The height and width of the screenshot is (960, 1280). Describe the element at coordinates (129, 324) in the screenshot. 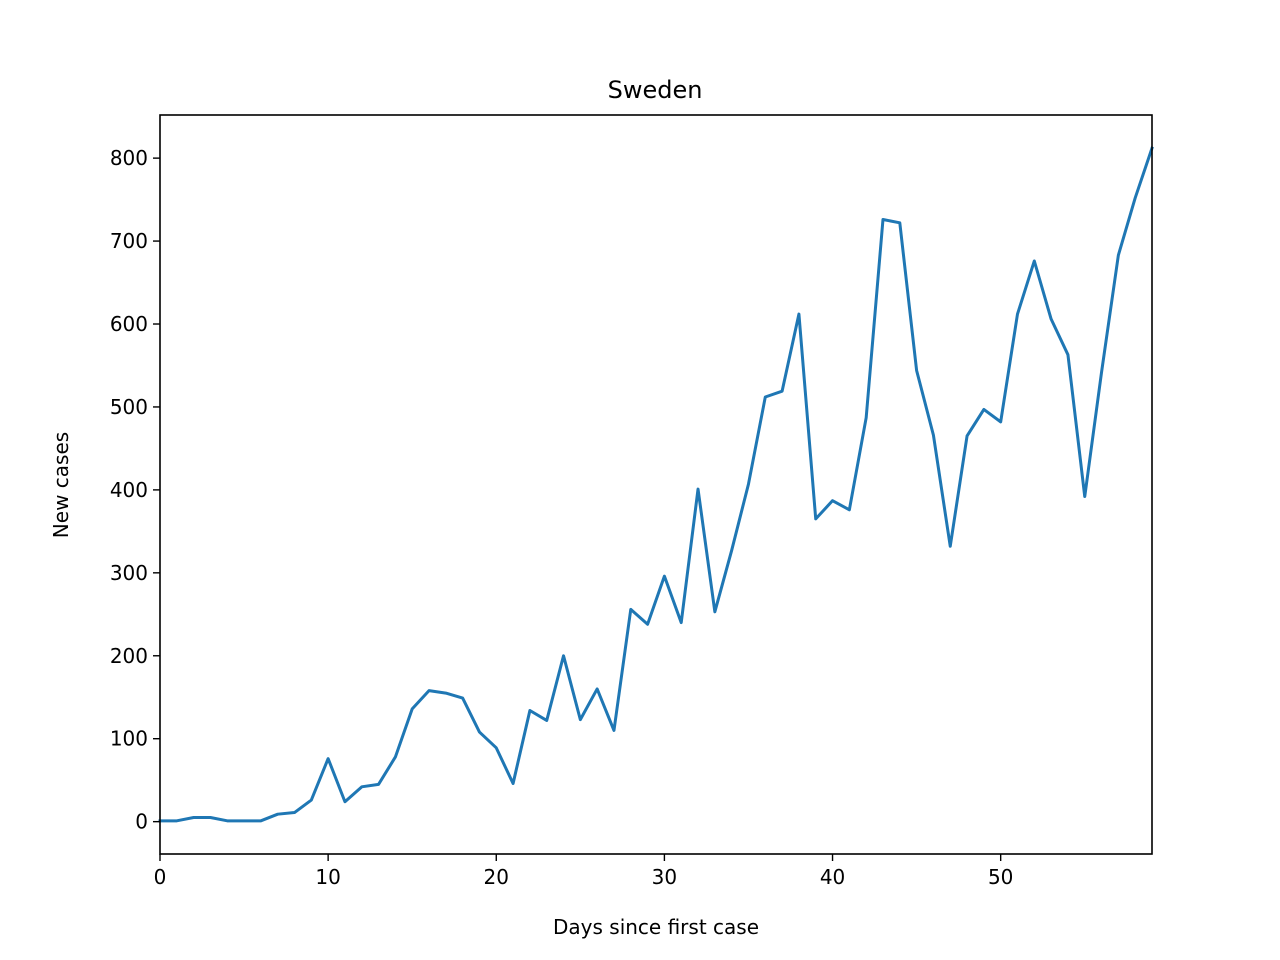

I see `y-tick-label: 600` at that location.